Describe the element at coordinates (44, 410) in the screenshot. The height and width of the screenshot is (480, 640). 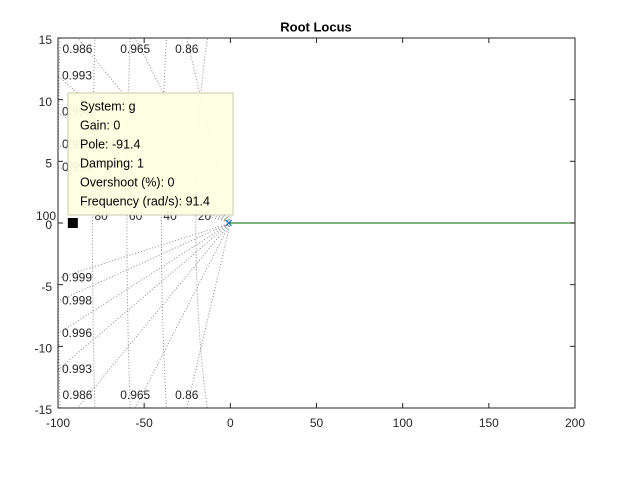
I see `y-tick-label: -15` at that location.